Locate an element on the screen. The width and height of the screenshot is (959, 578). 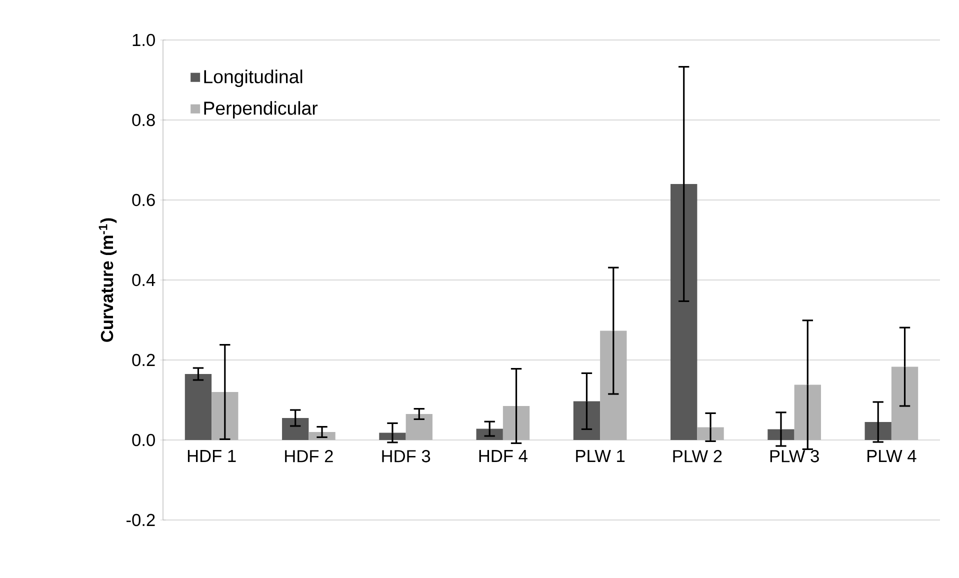
x-tick-label: PLW 3 is located at coordinates (794, 456).